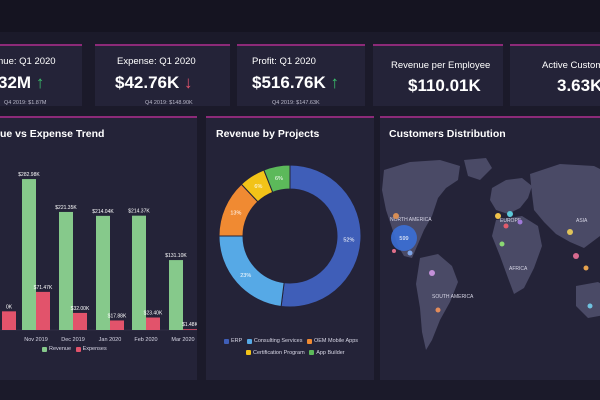 This screenshot has height=400, width=600. Describe the element at coordinates (28, 61) in the screenshot. I see `kpi-title: nue: Q1 2020` at that location.